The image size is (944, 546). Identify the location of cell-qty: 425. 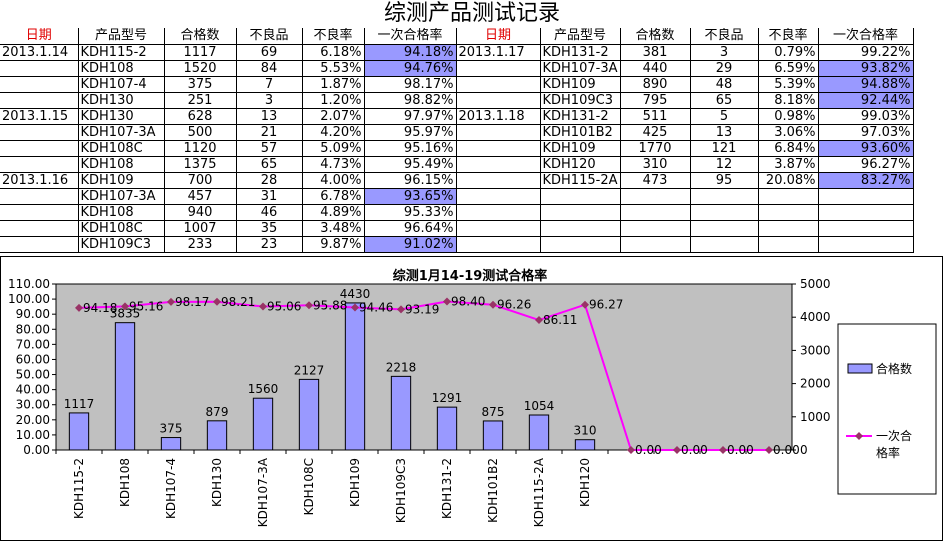
(655, 132).